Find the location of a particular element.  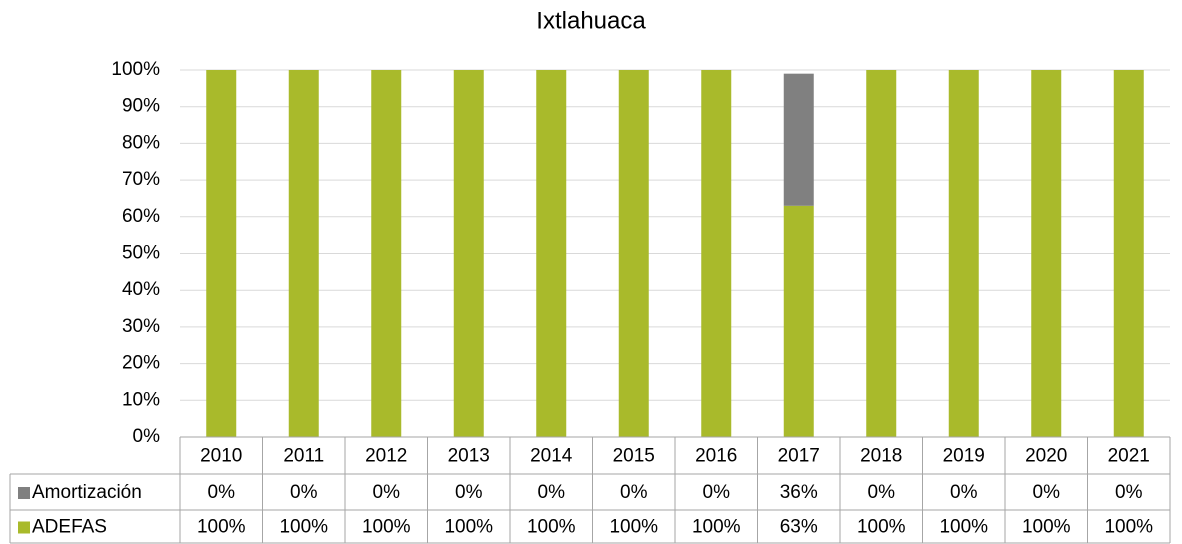

x-tick-label: 2015 is located at coordinates (634, 456).